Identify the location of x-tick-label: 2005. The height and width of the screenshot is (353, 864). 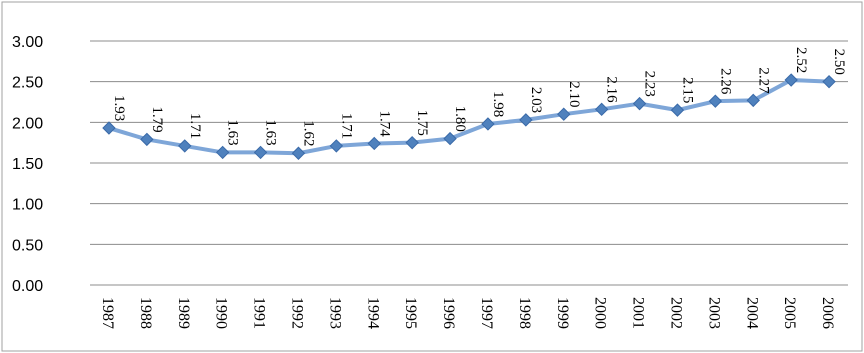
(789, 313).